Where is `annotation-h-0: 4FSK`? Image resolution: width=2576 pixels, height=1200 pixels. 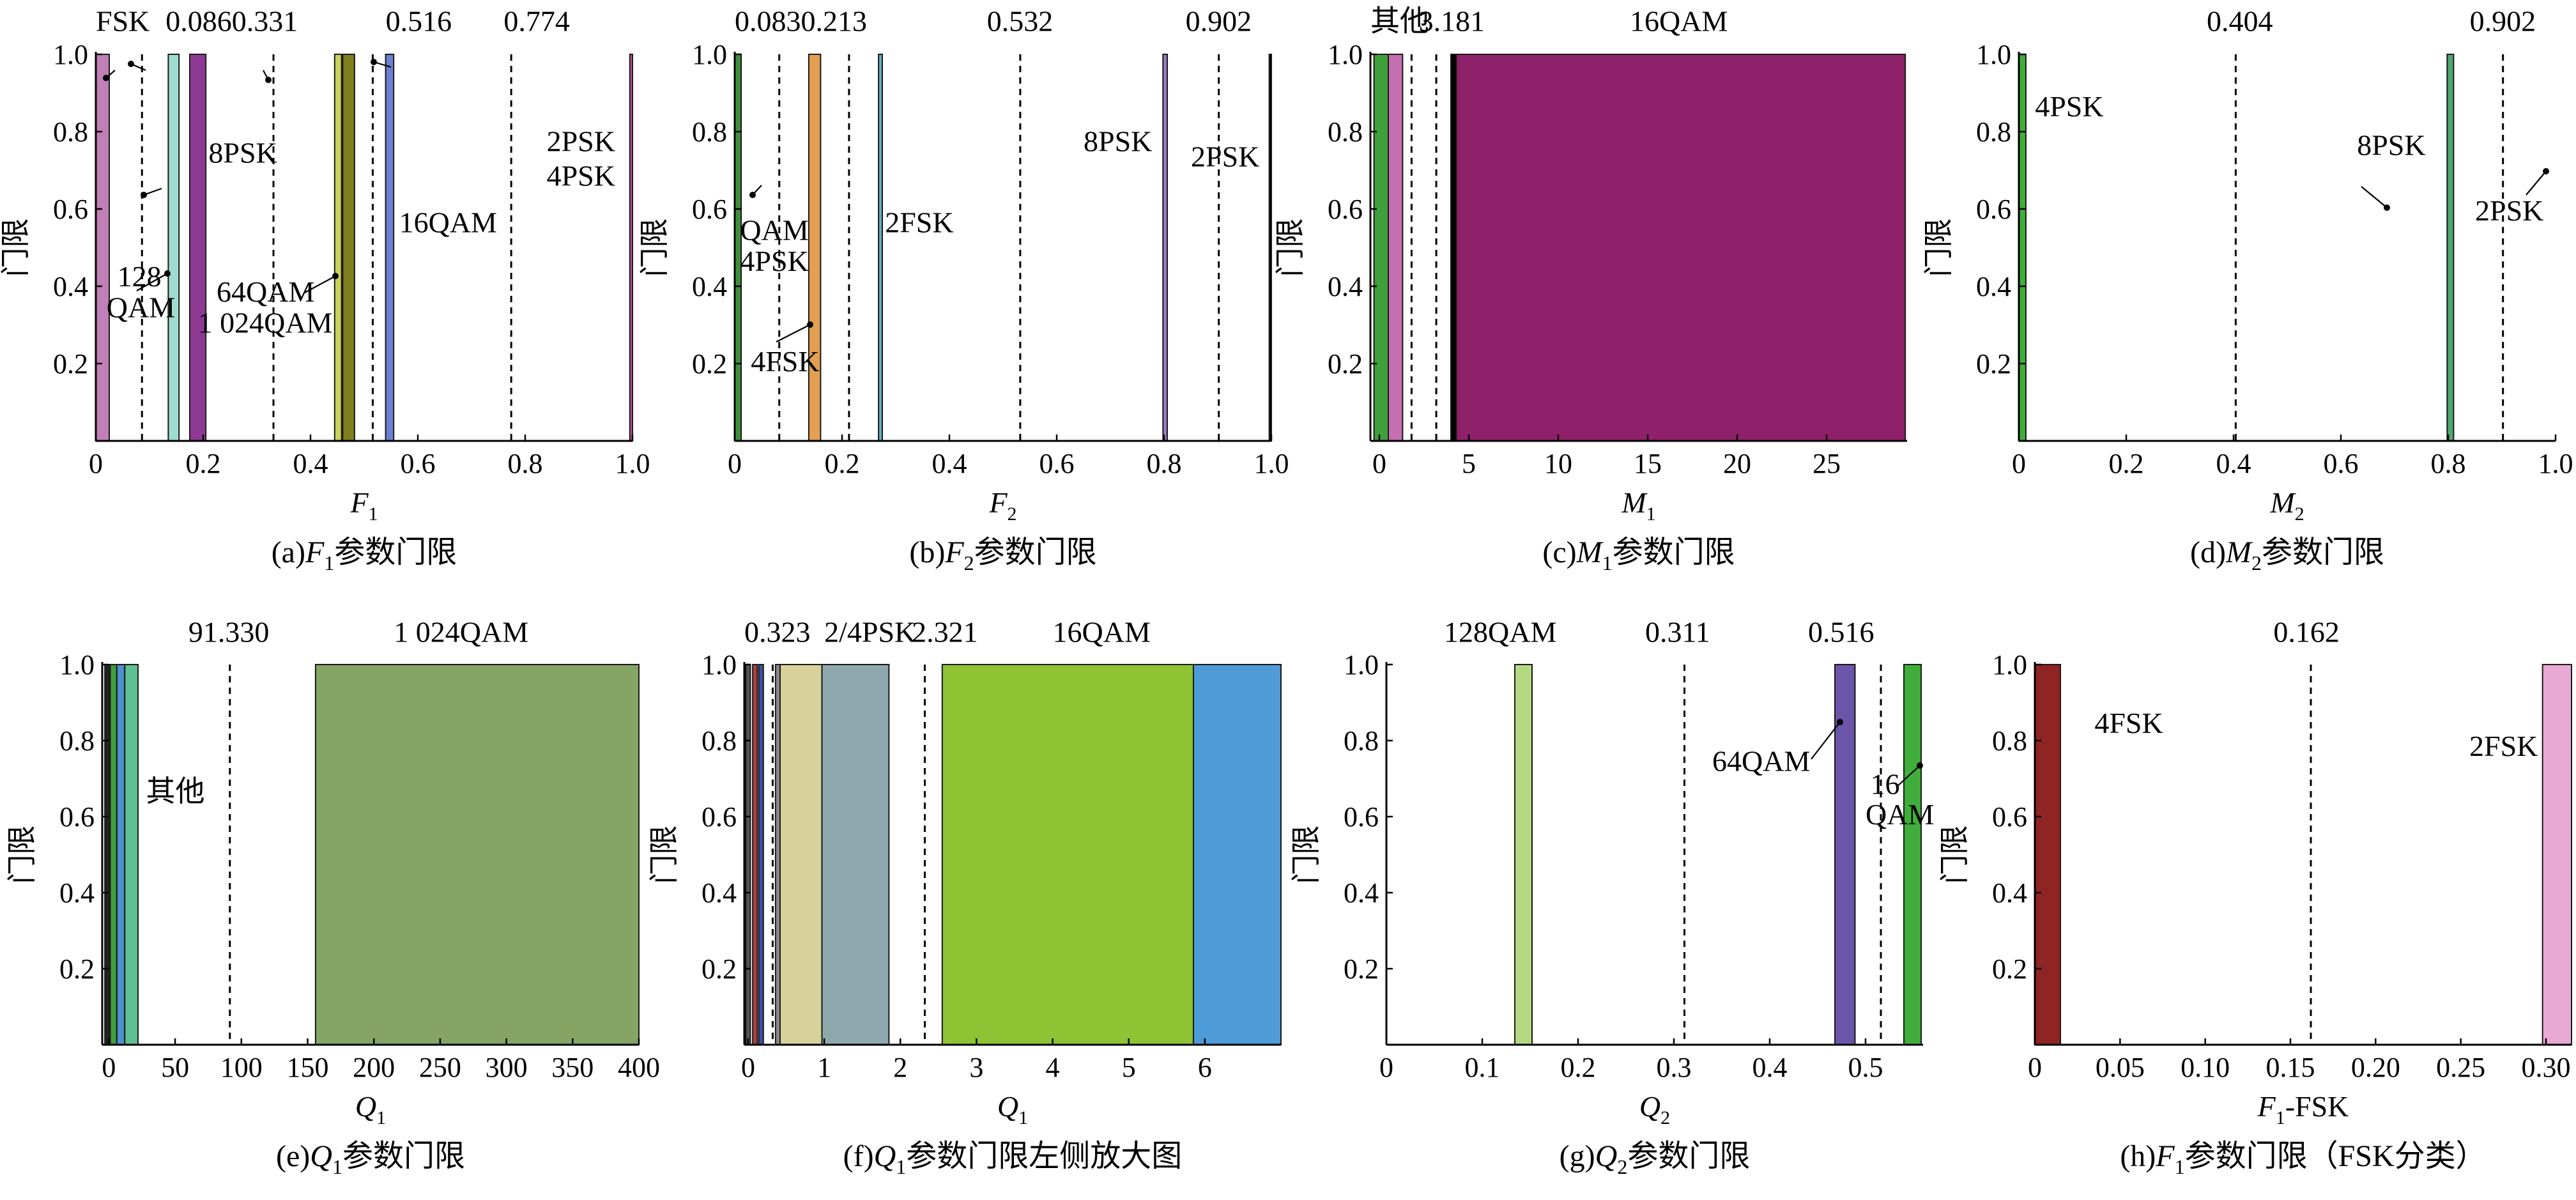
annotation-h-0: 4FSK is located at coordinates (2128, 723).